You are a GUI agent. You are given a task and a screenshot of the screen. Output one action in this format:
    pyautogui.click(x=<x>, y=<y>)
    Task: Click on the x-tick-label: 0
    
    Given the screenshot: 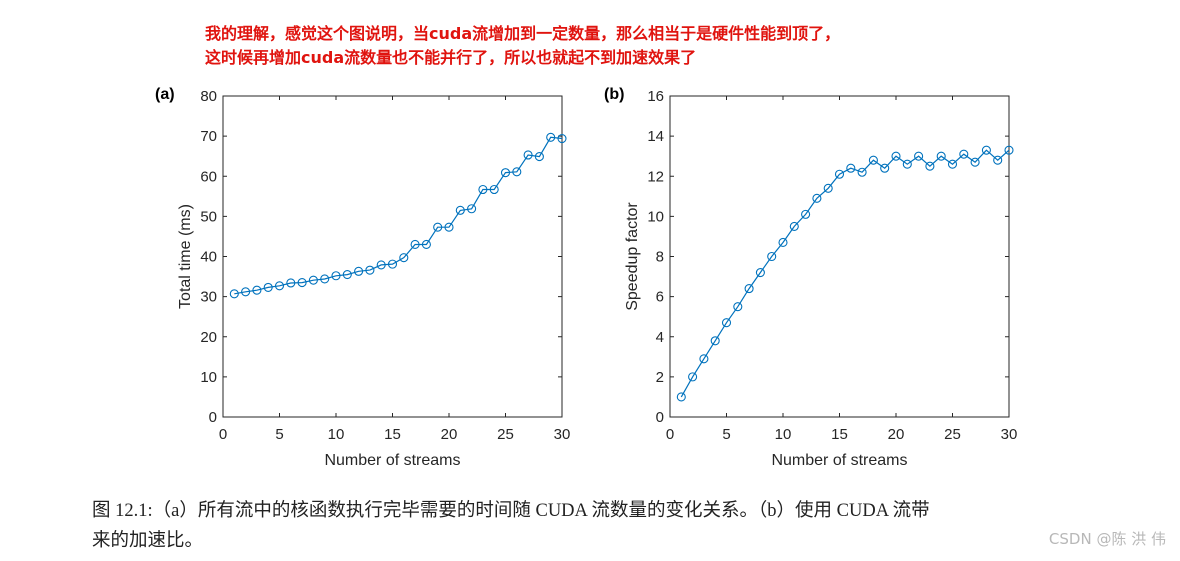 What is the action you would take?
    pyautogui.click(x=223, y=434)
    